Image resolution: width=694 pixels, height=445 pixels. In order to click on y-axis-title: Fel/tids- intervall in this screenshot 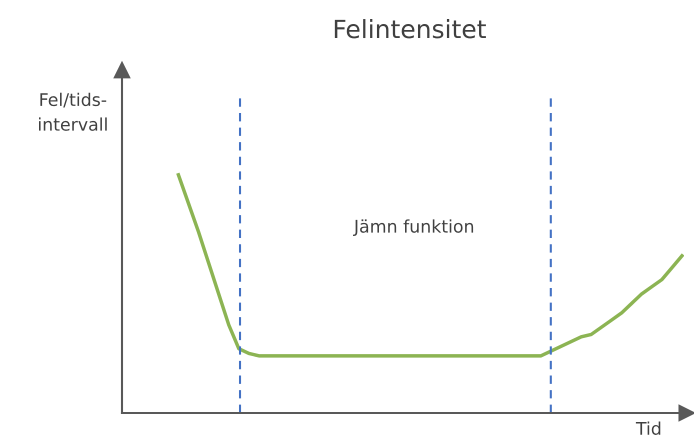, I will do `click(73, 111)`.